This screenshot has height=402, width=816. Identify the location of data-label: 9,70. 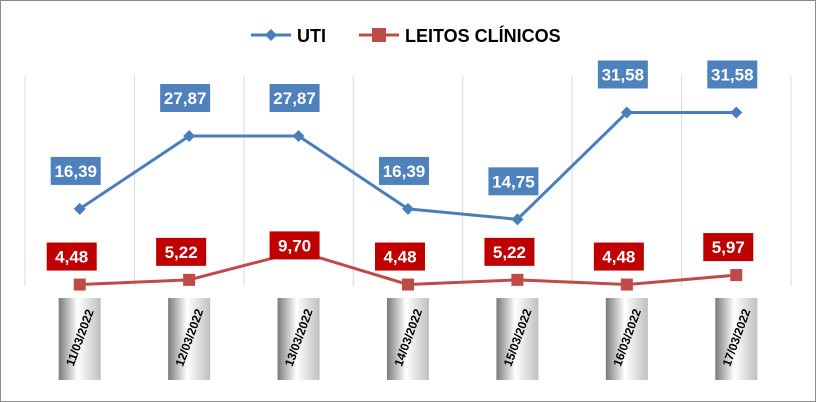
(294, 245).